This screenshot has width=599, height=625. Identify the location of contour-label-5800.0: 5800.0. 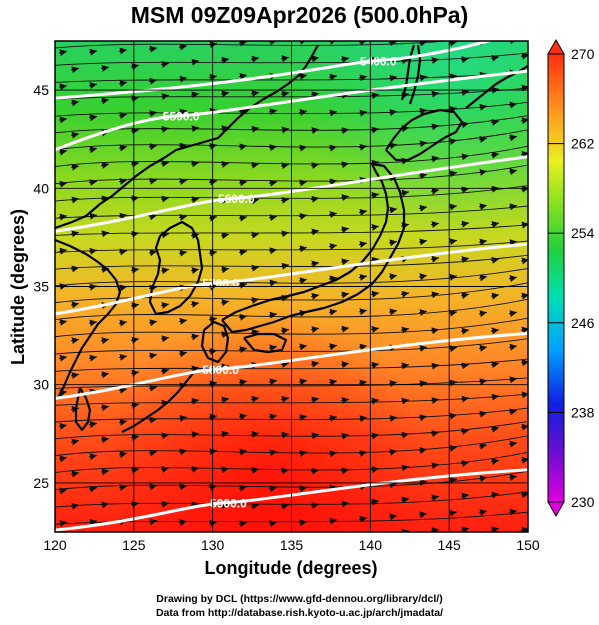
(220, 370).